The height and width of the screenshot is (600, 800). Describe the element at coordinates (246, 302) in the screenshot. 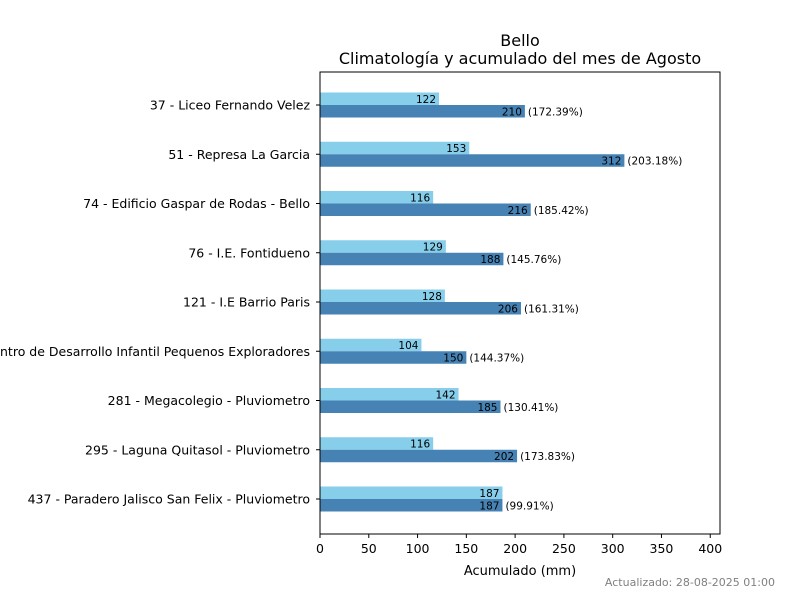

I see `category-label: 121 - I.E Barrio Paris` at that location.